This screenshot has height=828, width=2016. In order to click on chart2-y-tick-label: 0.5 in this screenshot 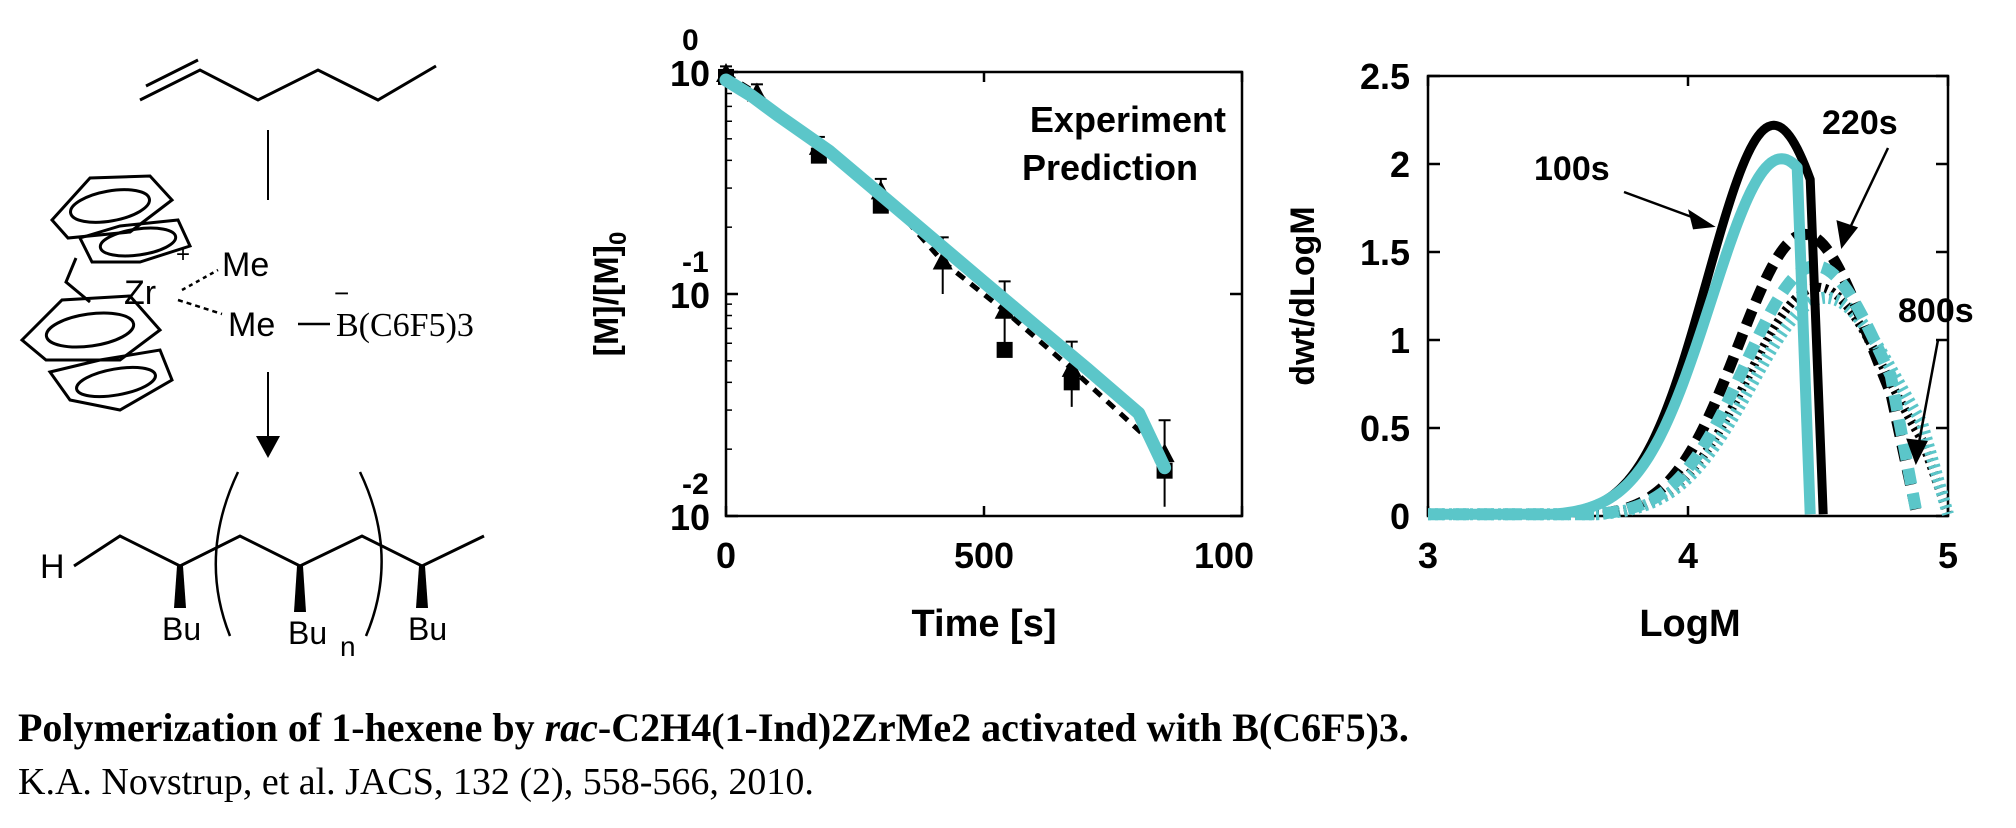, I will do `click(1385, 428)`.